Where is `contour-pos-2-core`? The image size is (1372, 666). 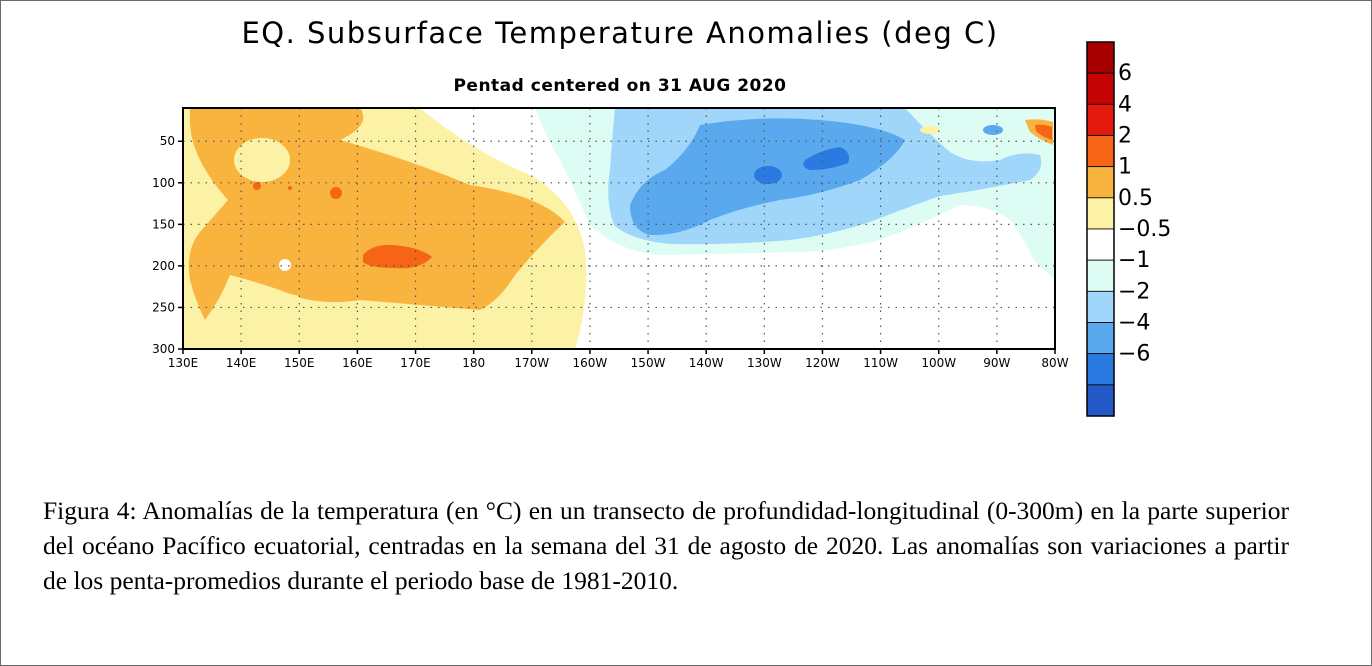
contour-pos-2-core is located at coordinates (397, 256).